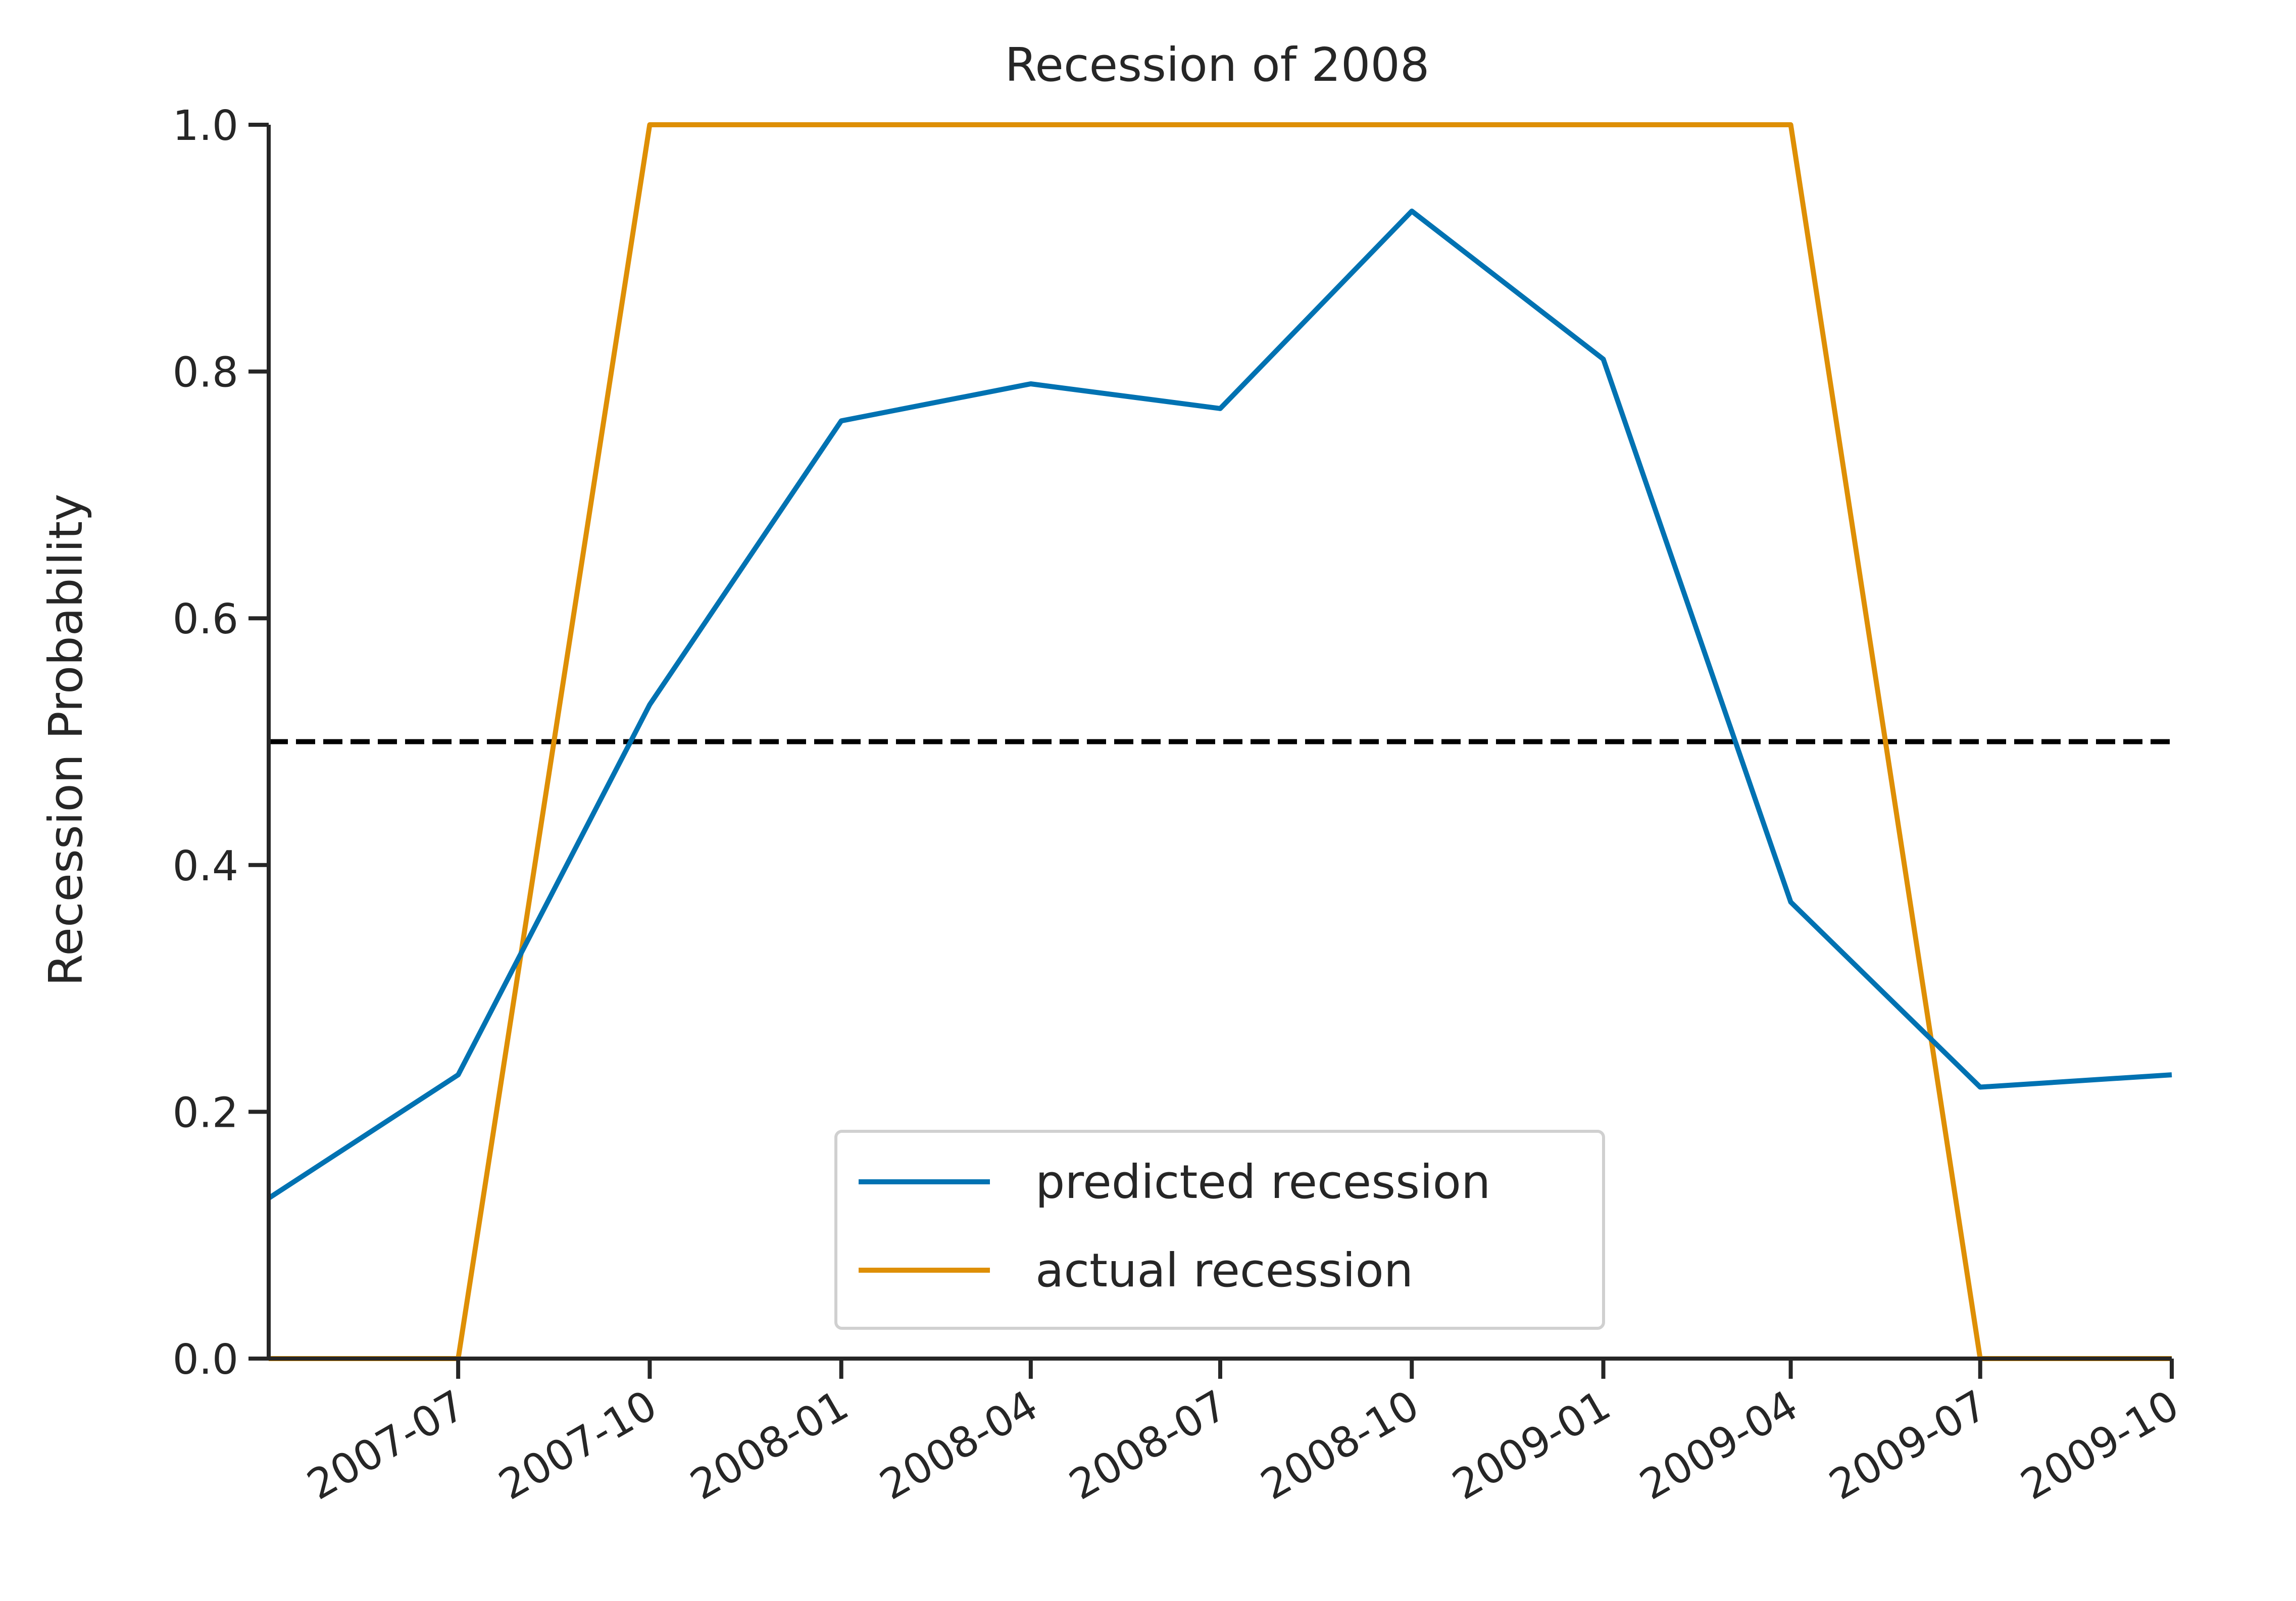 Image resolution: width=2296 pixels, height=1601 pixels. What do you see at coordinates (1340, 1445) in the screenshot?
I see `x-tick-label: 2008-10` at bounding box center [1340, 1445].